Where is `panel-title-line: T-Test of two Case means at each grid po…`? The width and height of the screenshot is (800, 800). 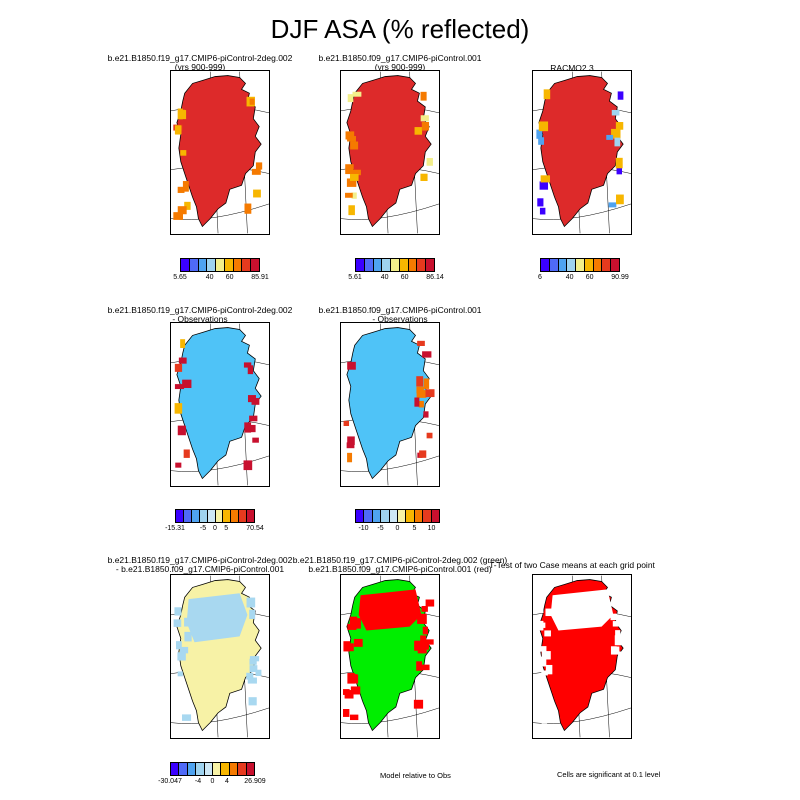
panel-title-line: T-Test of two Case means at each grid po… is located at coordinates (572, 565).